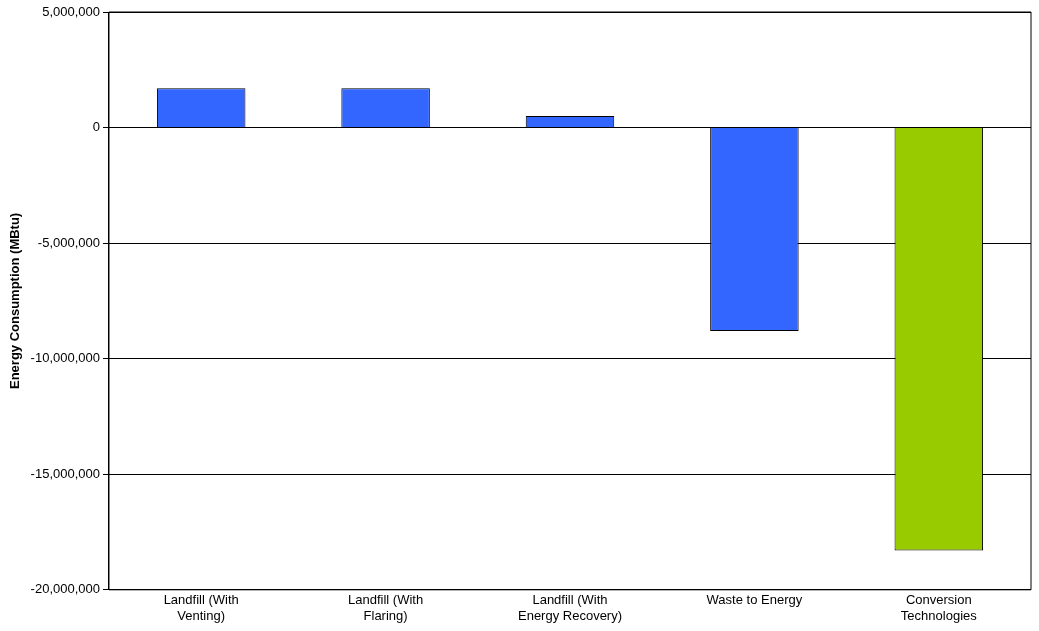  What do you see at coordinates (96, 127) in the screenshot?
I see `y-tick-label: 0` at bounding box center [96, 127].